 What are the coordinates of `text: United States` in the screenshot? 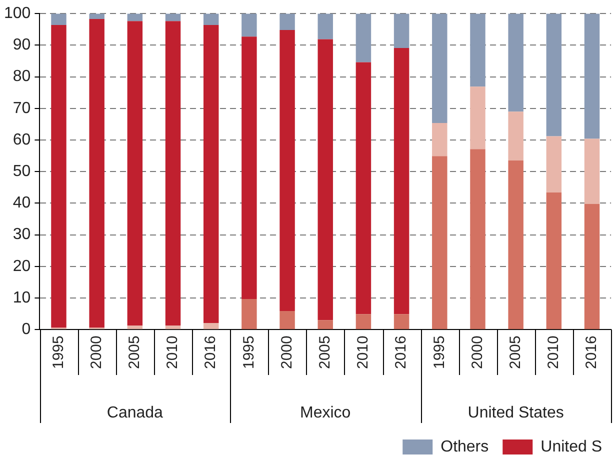 It's located at (516, 413).